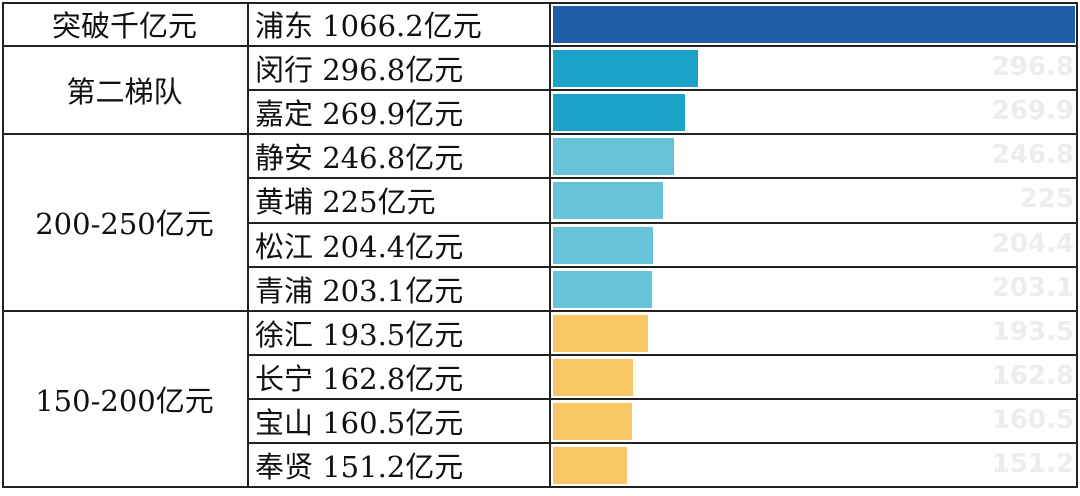 This screenshot has height=496, width=1080. What do you see at coordinates (540, 487) in the screenshot?
I see `table-bottom-border` at bounding box center [540, 487].